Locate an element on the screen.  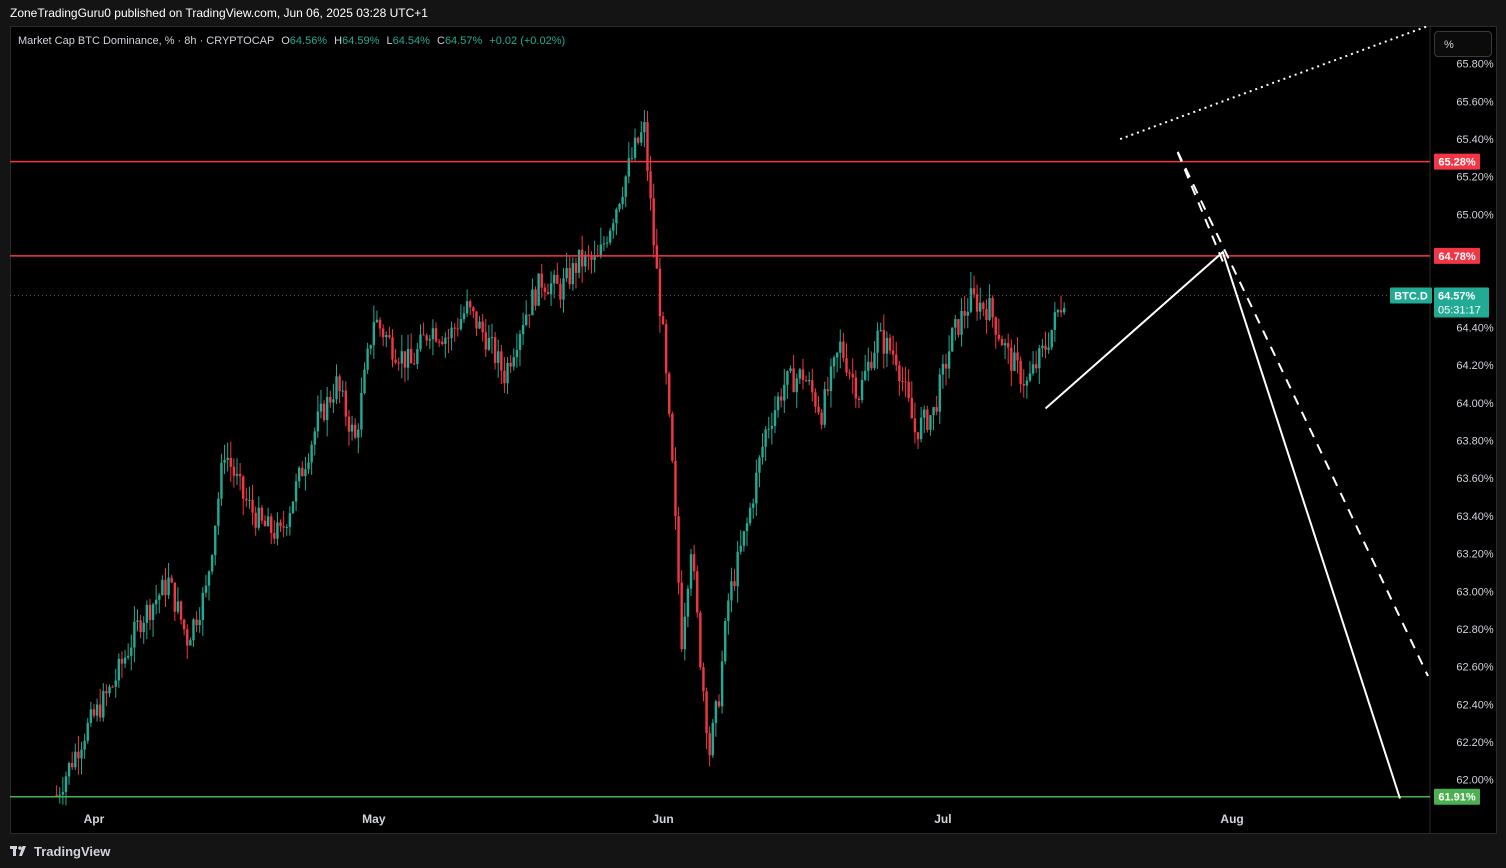
y-tick-label: 64.40% is located at coordinates (1475, 328).